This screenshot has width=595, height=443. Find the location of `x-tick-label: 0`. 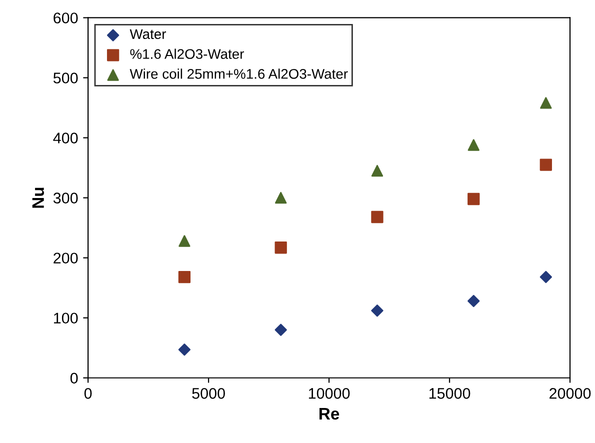

x-tick-label: 0 is located at coordinates (88, 393).